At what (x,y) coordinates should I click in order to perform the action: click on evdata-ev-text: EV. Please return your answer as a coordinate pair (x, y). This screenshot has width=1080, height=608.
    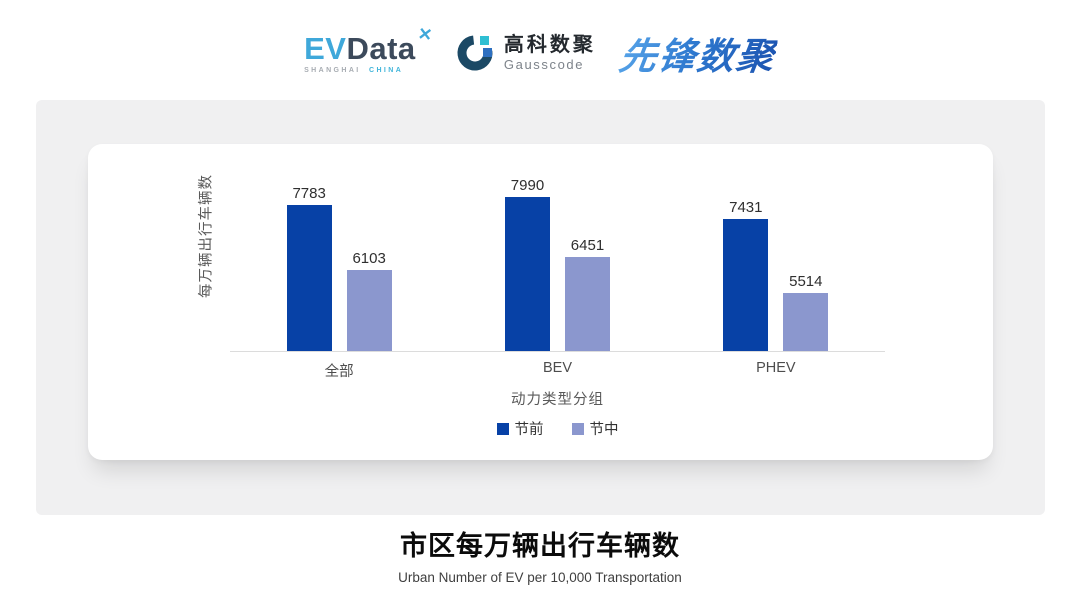
    Looking at the image, I should click on (325, 48).